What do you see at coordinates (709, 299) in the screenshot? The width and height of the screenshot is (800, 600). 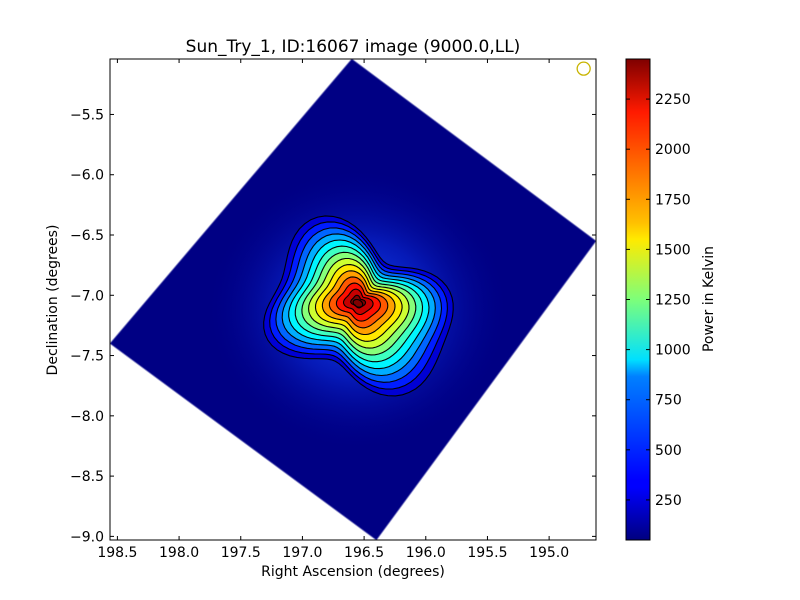 I see `colorbar-label: Power in Kelvin` at bounding box center [709, 299].